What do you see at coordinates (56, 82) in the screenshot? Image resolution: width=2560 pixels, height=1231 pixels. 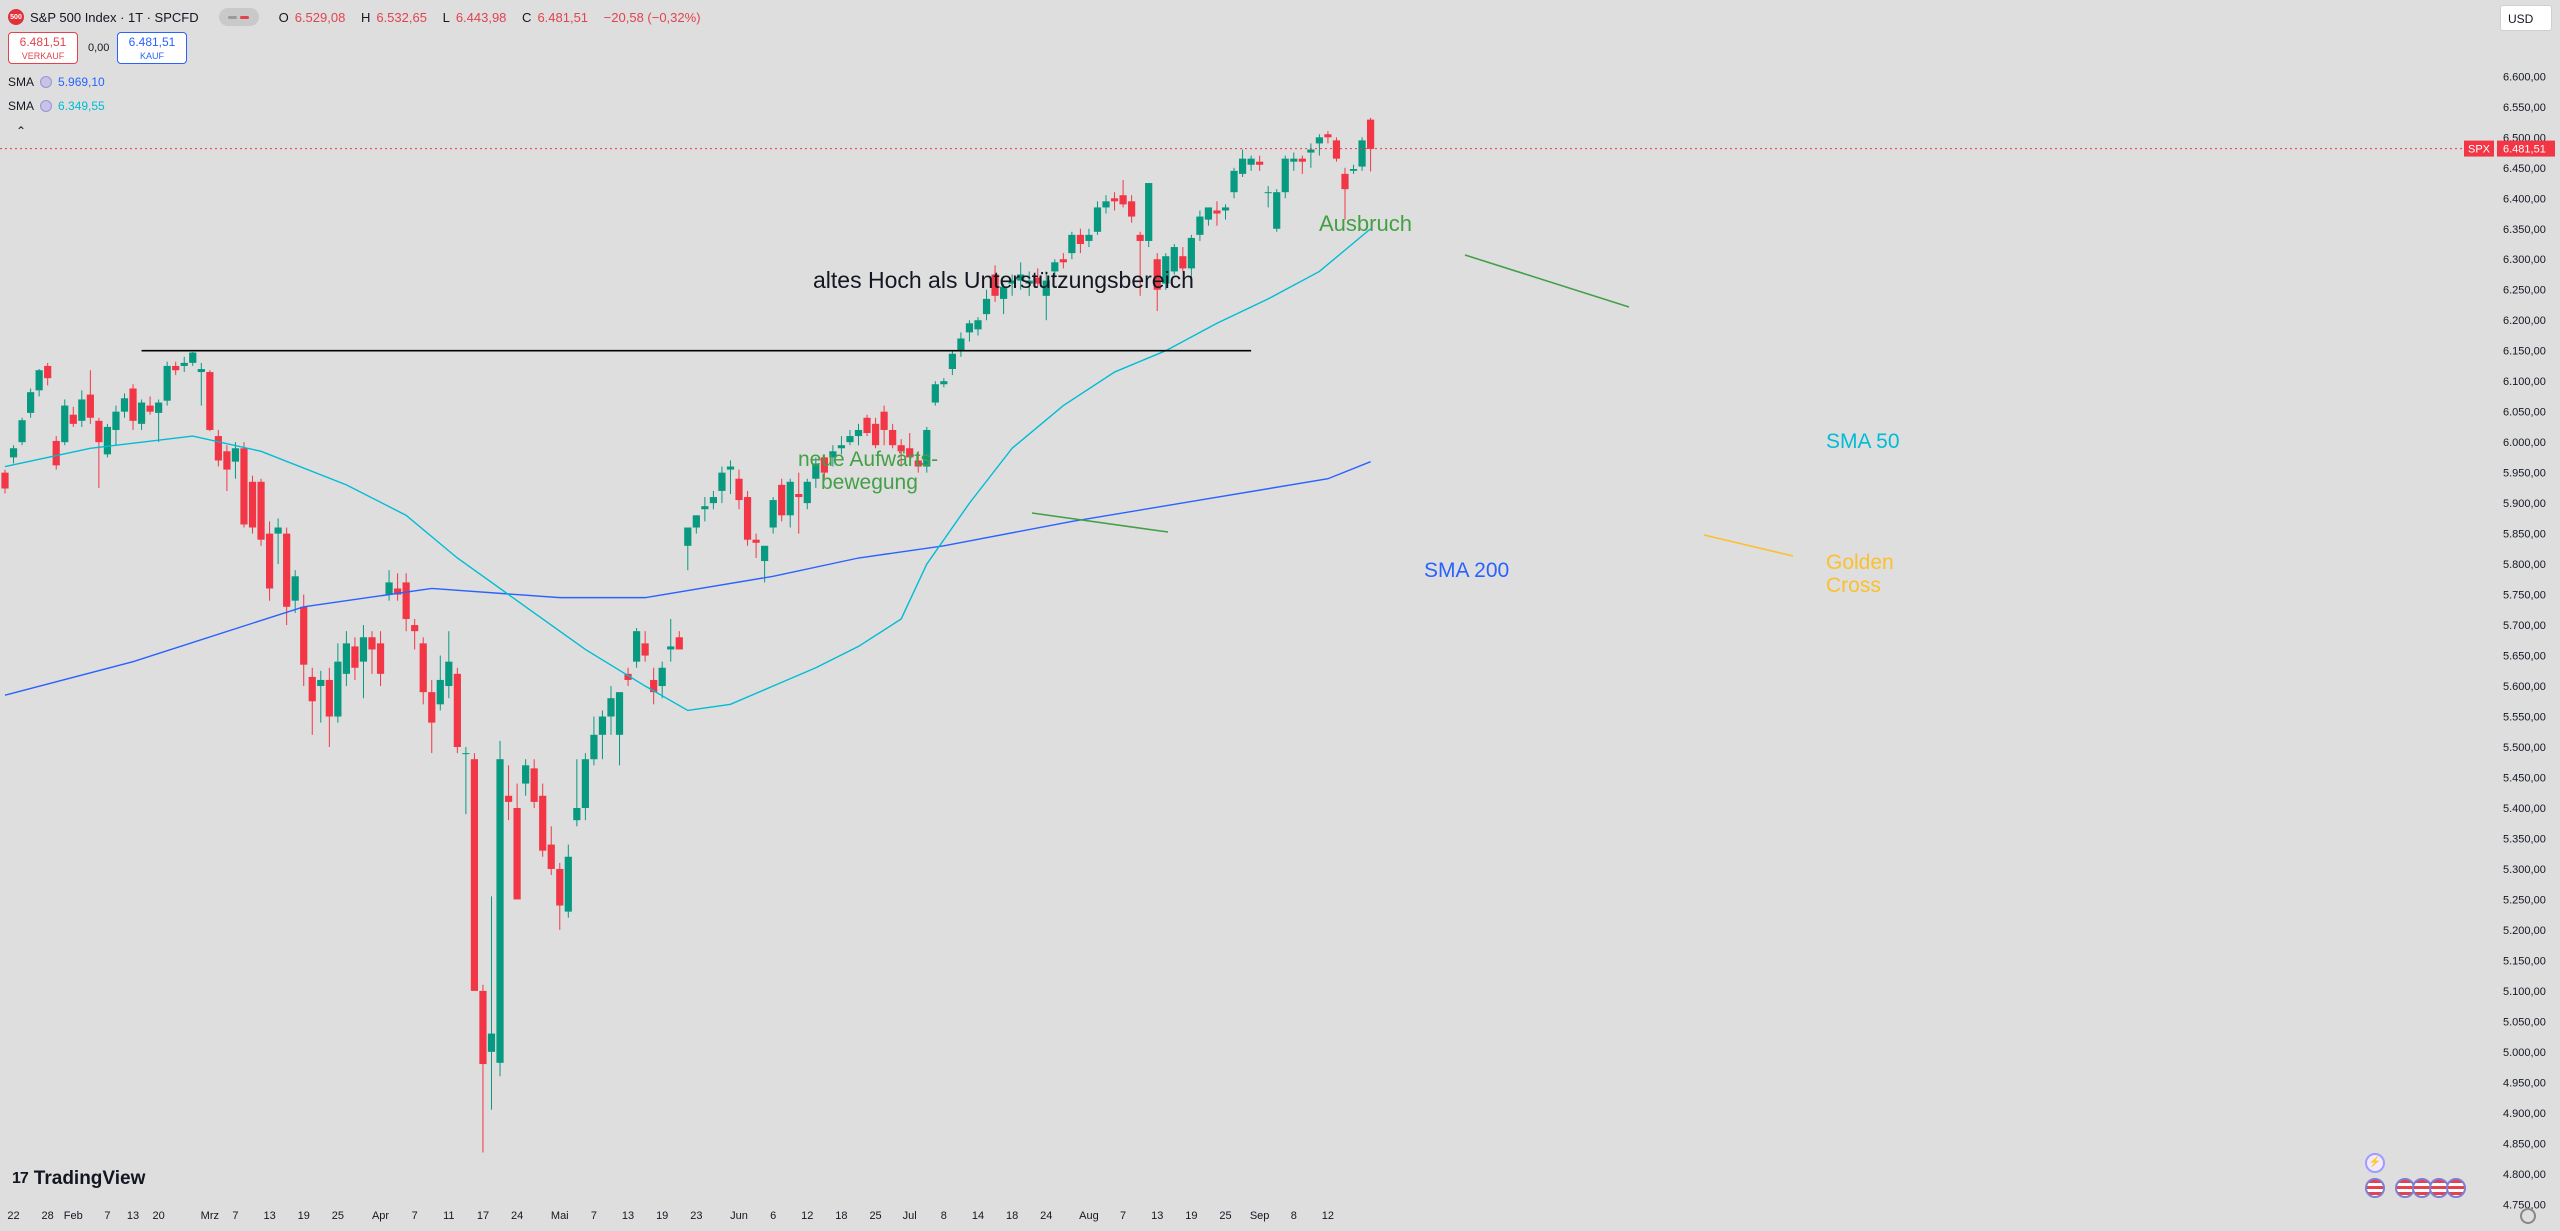 I see `indicator-sma-200: SMA 5.969,10` at bounding box center [56, 82].